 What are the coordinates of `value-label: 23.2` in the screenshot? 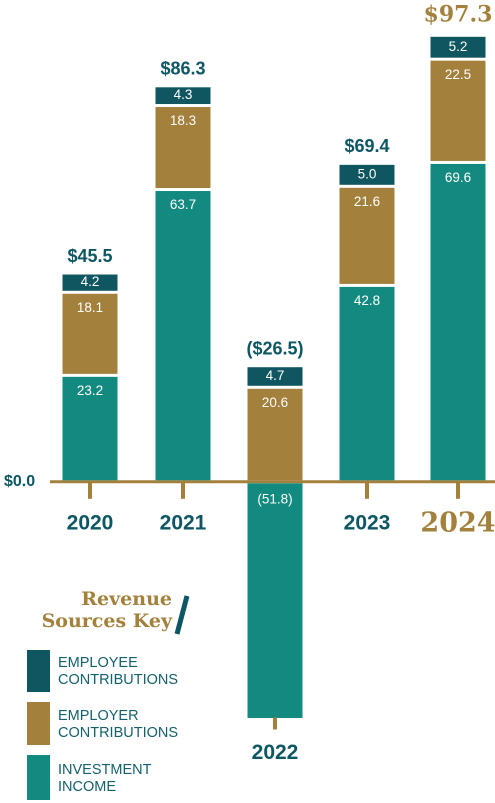 It's located at (90, 390).